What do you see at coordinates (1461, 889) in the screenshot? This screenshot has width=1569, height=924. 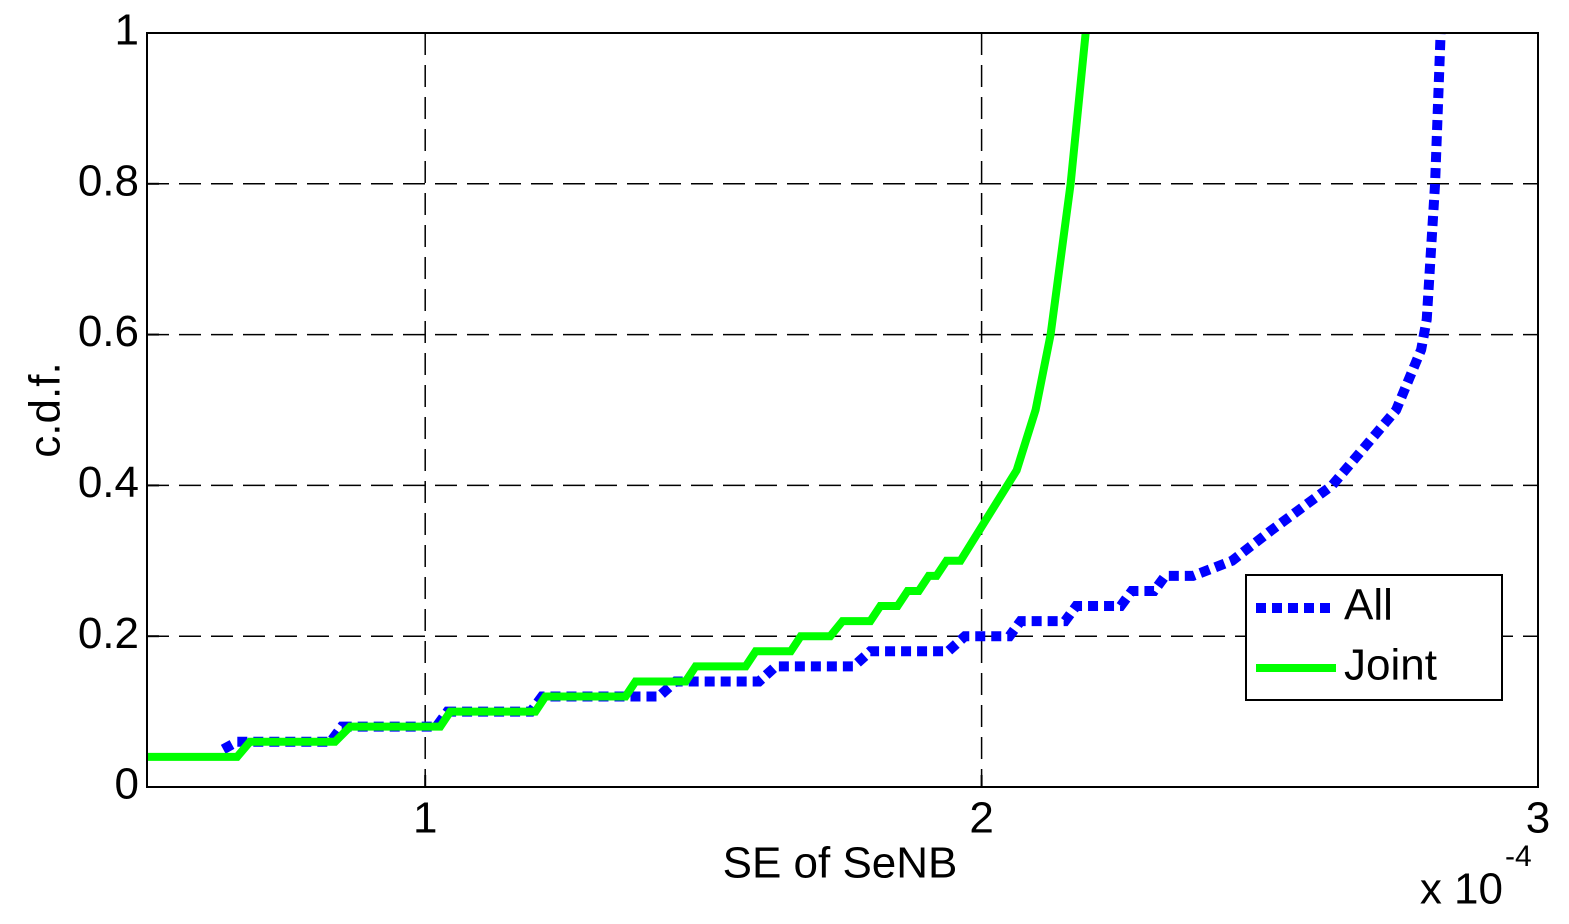 I see `x-multiplier: x 10` at bounding box center [1461, 889].